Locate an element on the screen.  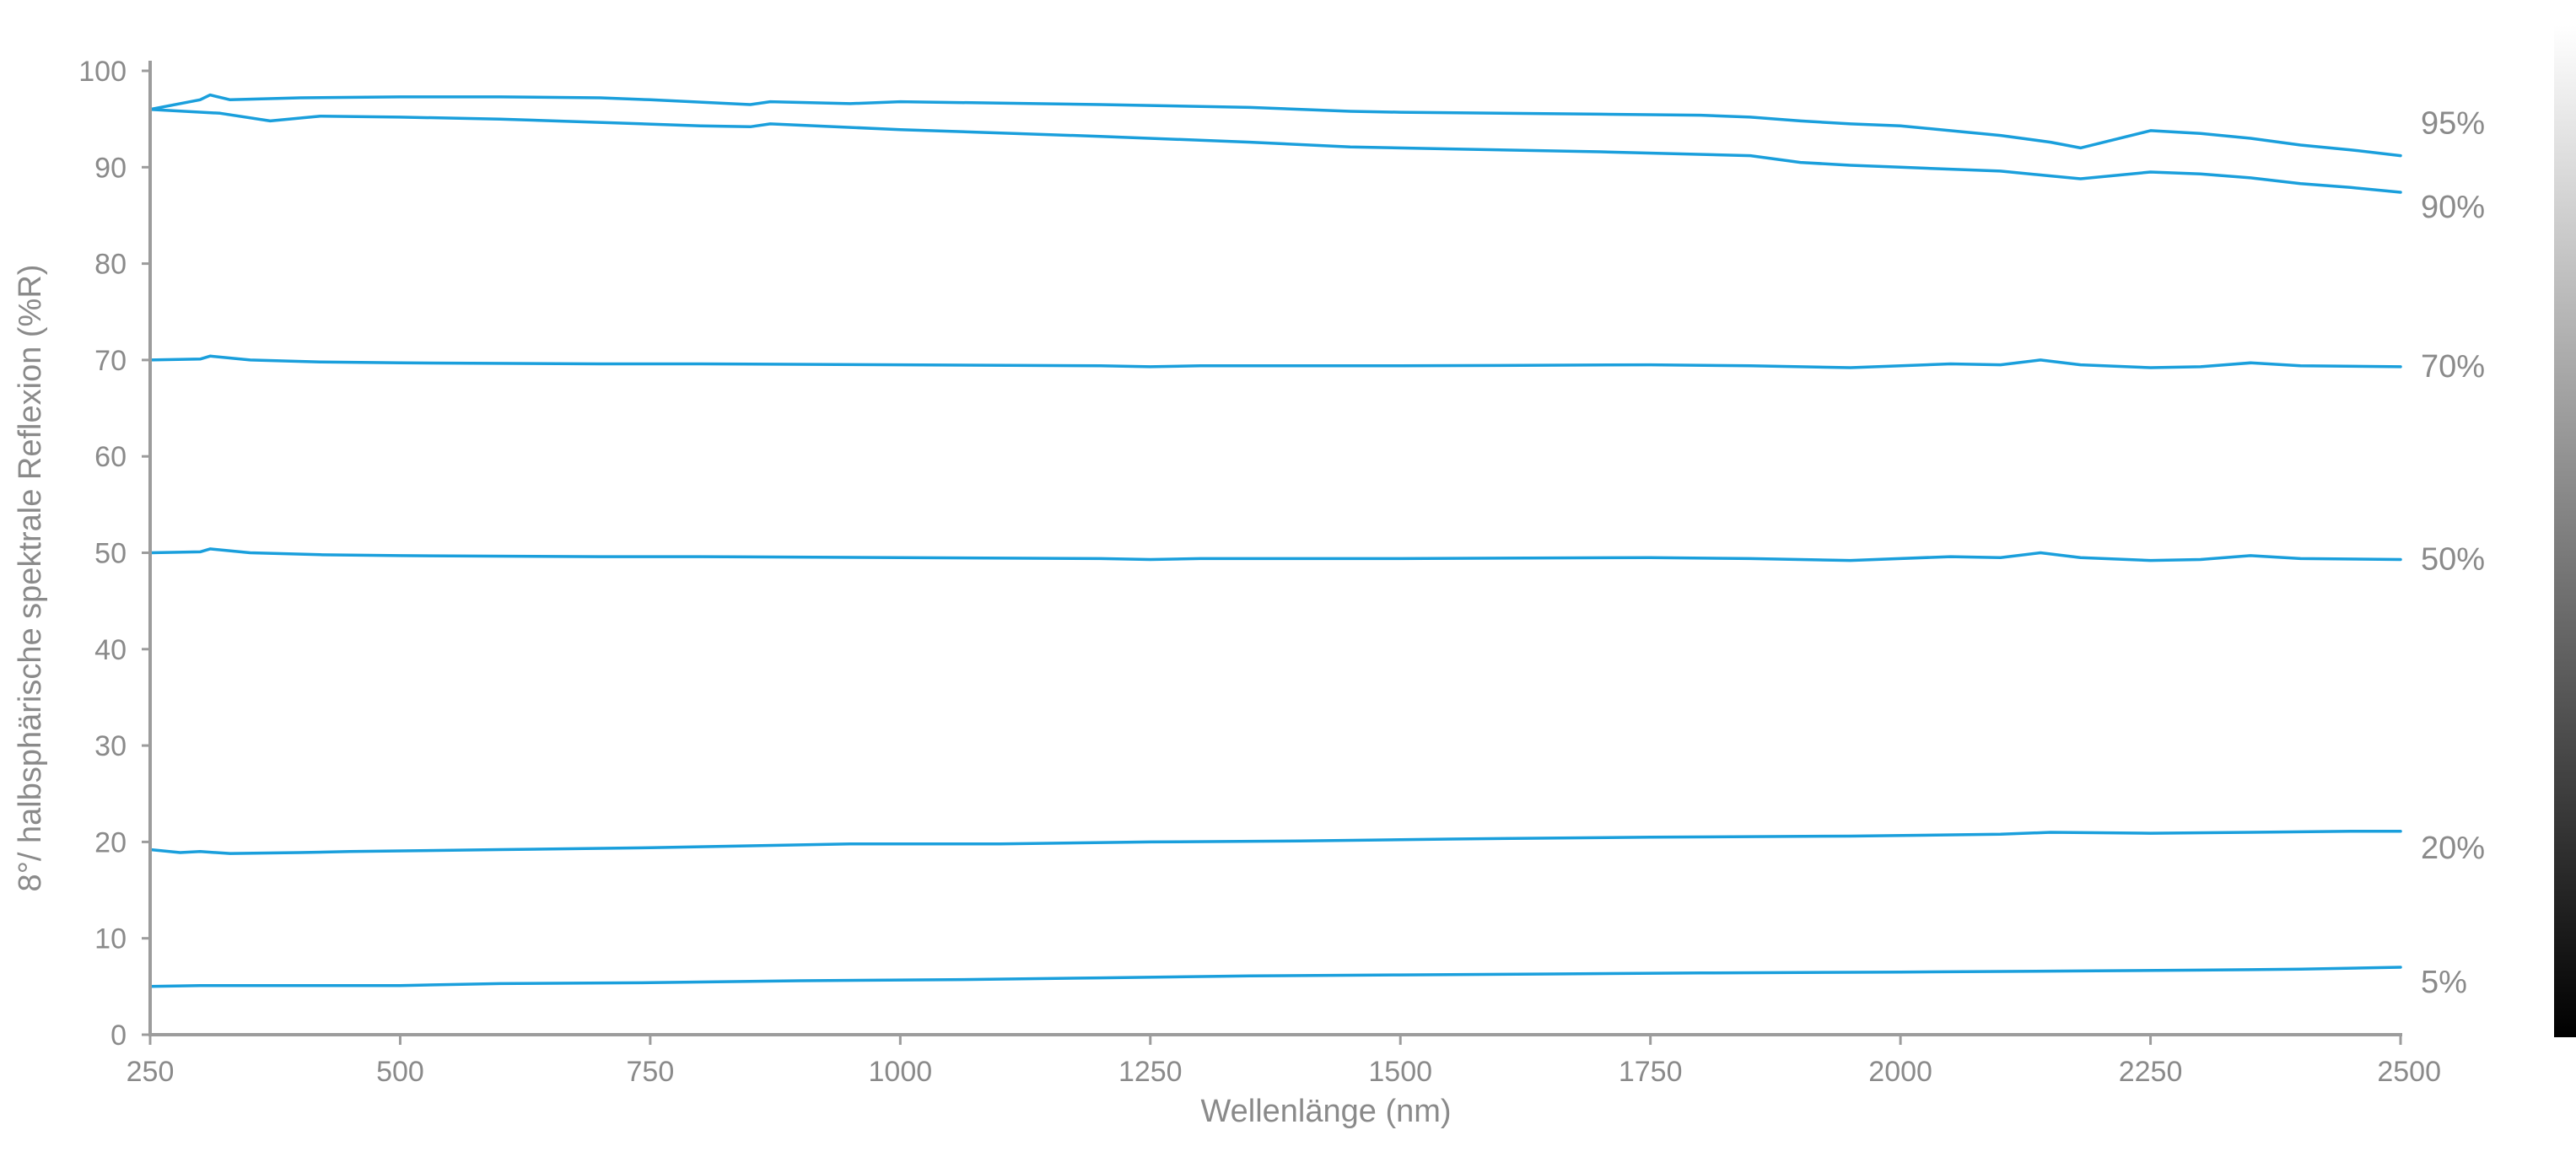
y-tick-label: 60 is located at coordinates (110, 457).